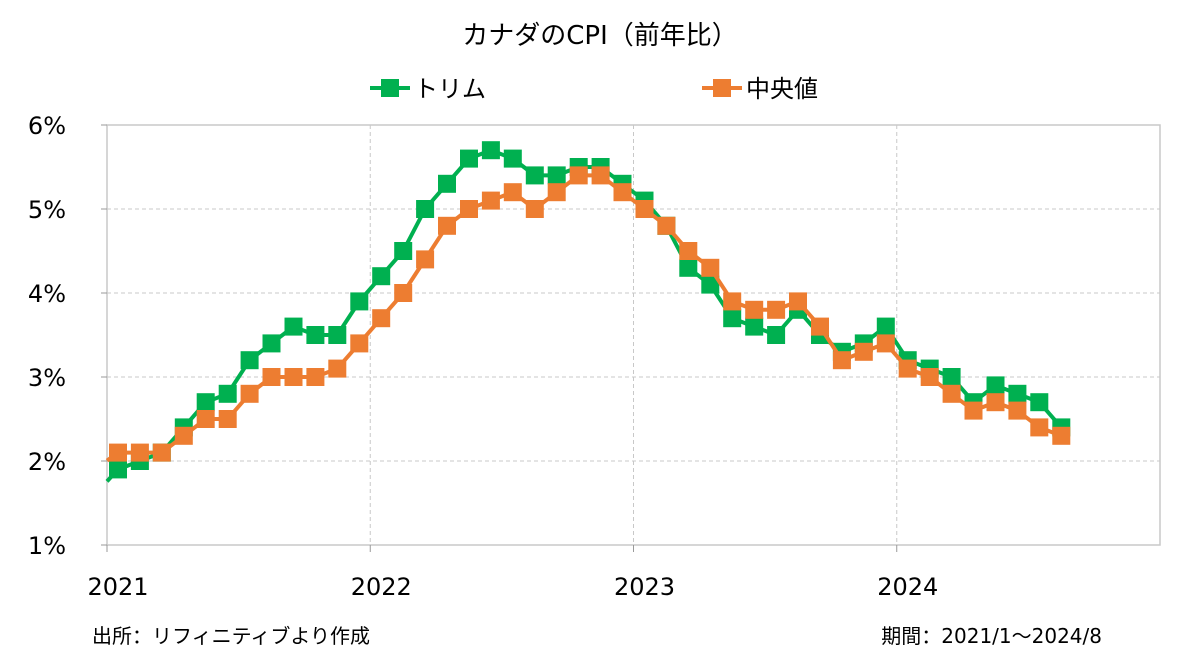 Image resolution: width=1188 pixels, height=660 pixels. I want to click on legend-label-median: 中央値, so click(782, 89).